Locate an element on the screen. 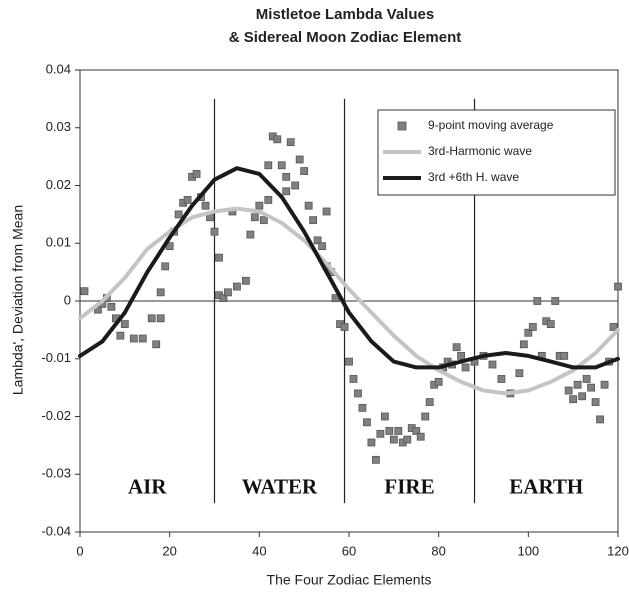 The height and width of the screenshot is (593, 629). y-tick-label: -0.01 is located at coordinates (56, 357).